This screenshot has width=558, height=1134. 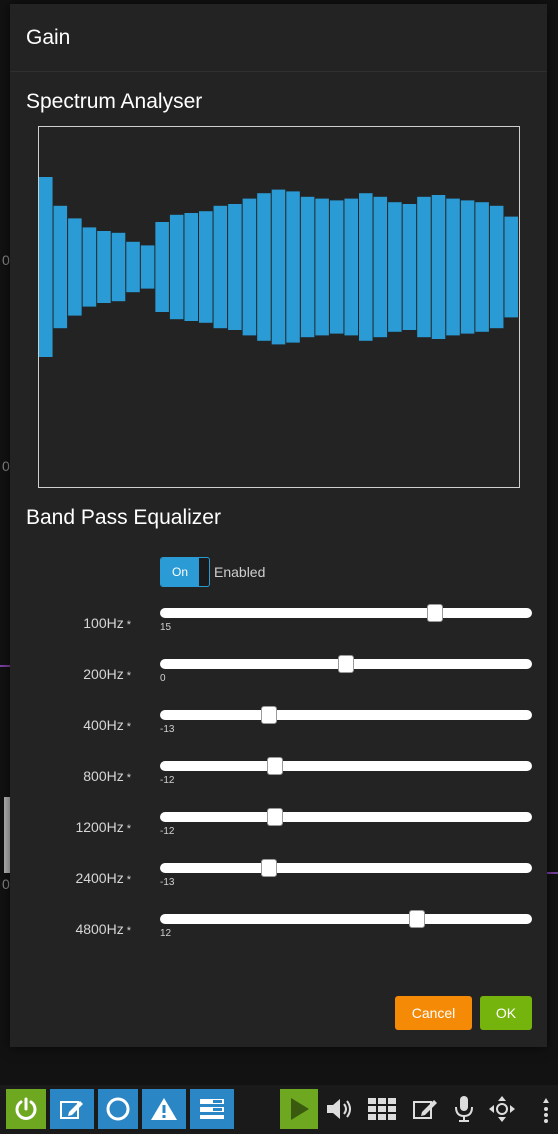 I want to click on note-edit-icon, so click(x=426, y=1109).